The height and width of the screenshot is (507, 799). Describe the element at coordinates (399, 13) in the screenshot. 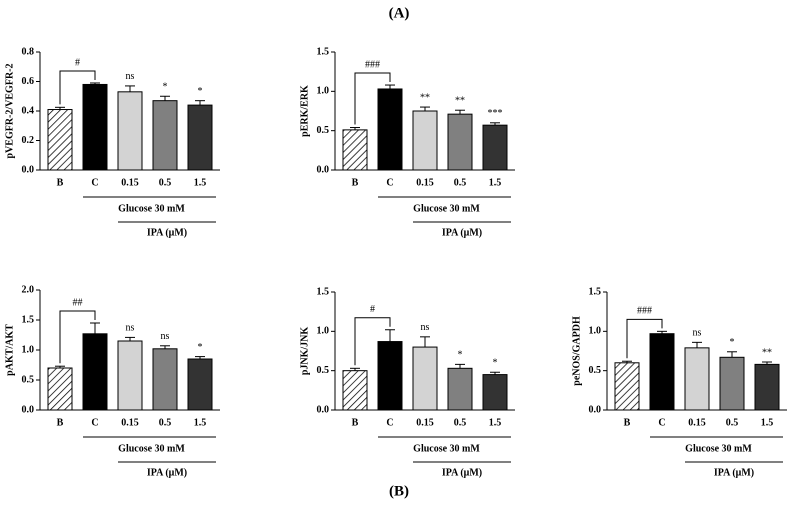

I see `panel-label: (A)` at that location.